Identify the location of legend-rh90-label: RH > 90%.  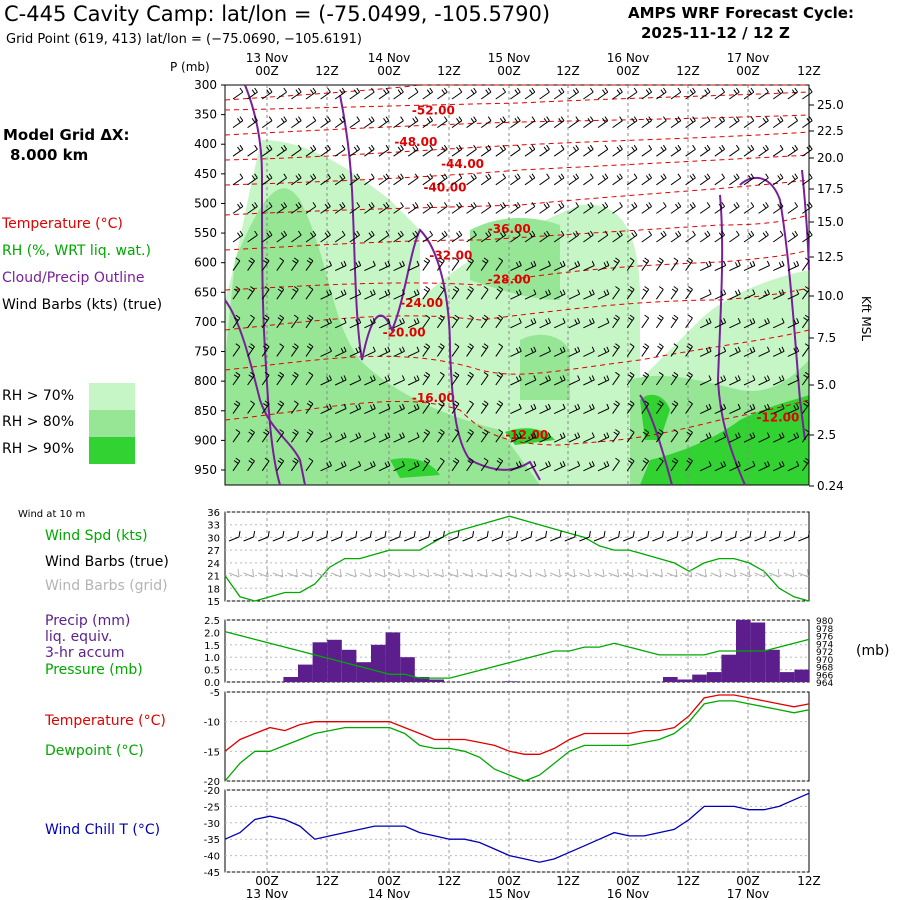
(38, 449).